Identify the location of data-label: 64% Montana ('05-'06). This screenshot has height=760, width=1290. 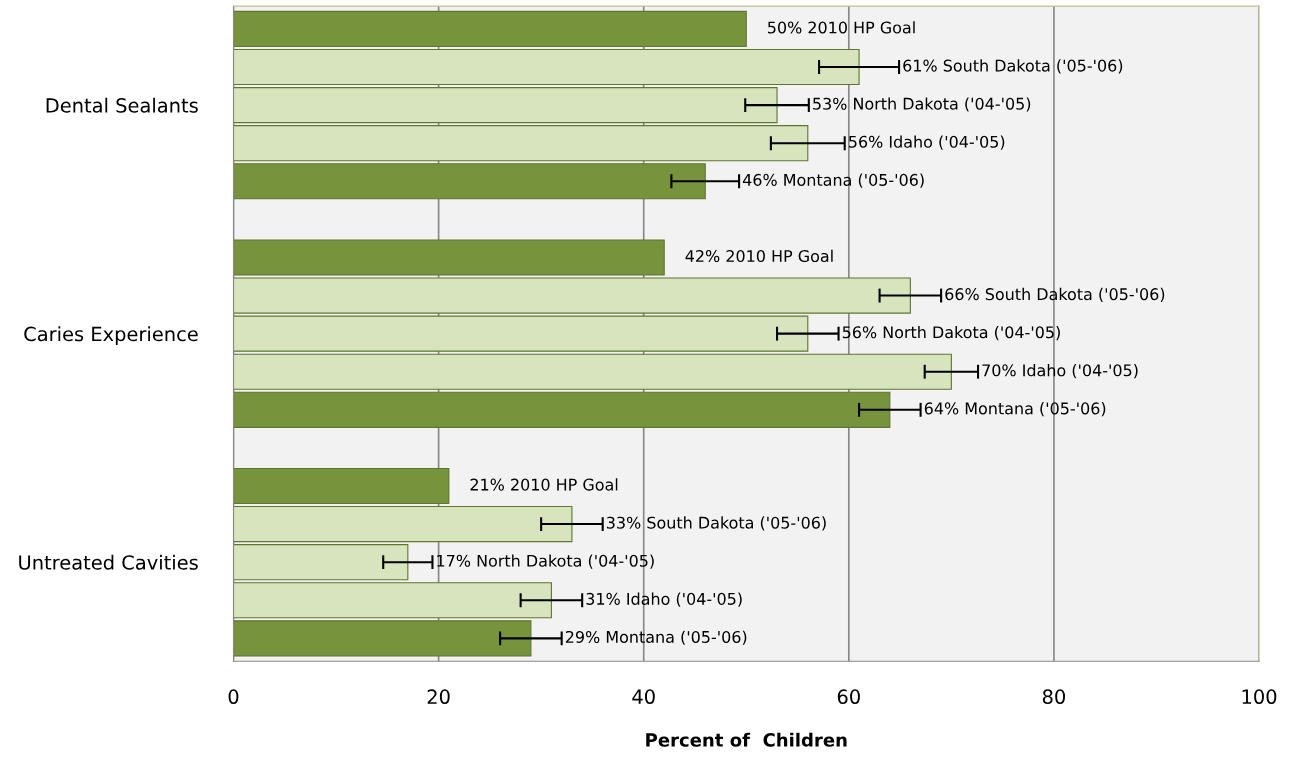
(1015, 409).